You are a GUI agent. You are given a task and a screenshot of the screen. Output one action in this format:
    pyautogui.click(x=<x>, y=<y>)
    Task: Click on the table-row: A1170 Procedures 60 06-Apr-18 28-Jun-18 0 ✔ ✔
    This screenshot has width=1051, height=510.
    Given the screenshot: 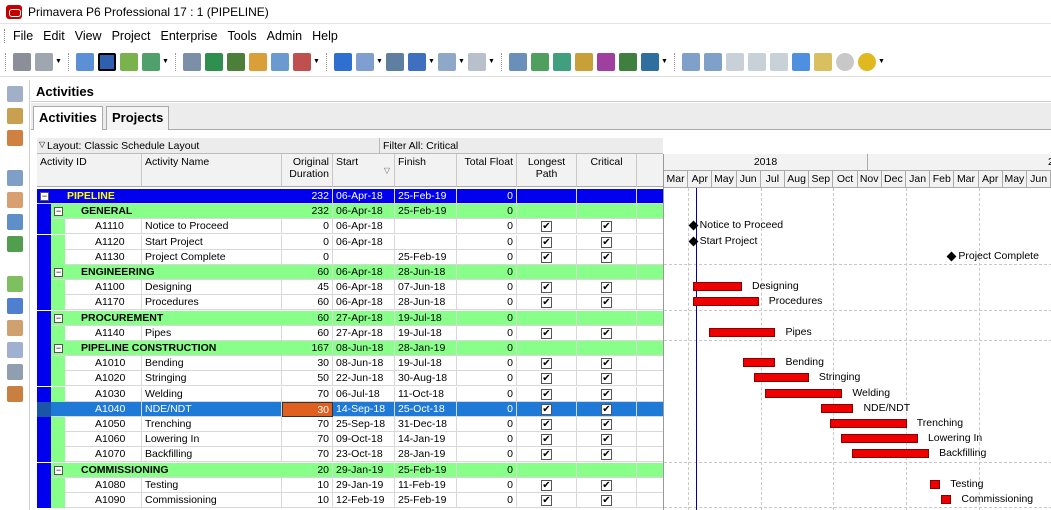 What is the action you would take?
    pyautogui.click(x=350, y=303)
    